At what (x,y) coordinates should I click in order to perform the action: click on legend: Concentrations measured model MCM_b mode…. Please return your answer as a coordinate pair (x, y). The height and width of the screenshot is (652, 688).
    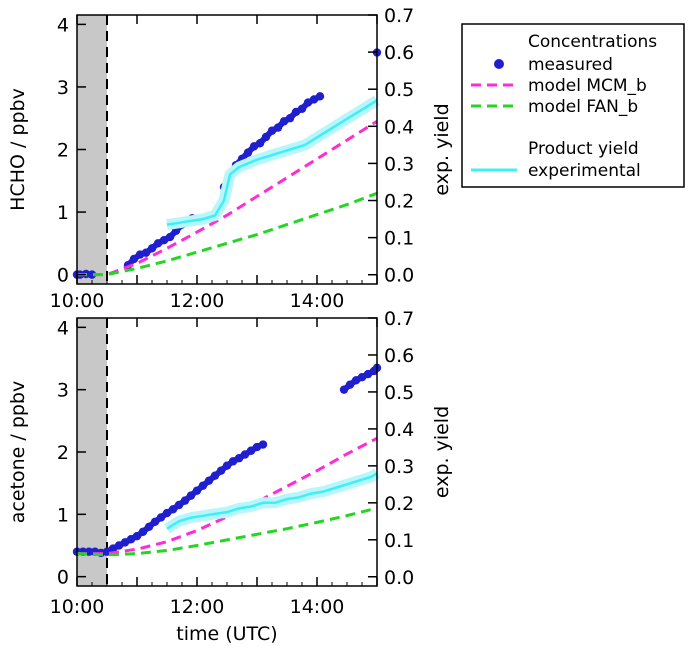
    Looking at the image, I should click on (573, 105).